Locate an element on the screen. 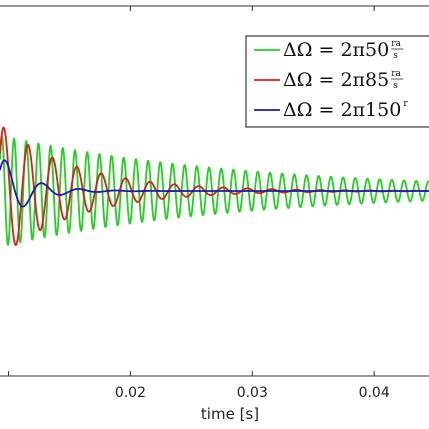  legend-box is located at coordinates (337, 81).